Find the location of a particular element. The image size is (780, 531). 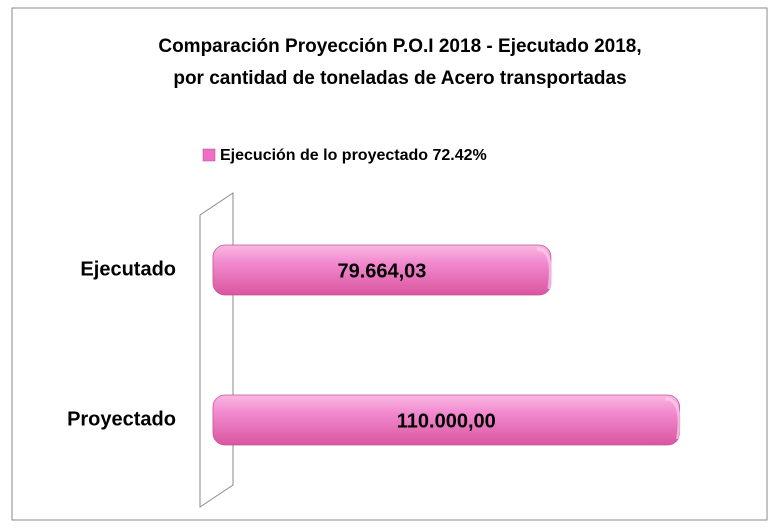

axis-wall is located at coordinates (216, 350).